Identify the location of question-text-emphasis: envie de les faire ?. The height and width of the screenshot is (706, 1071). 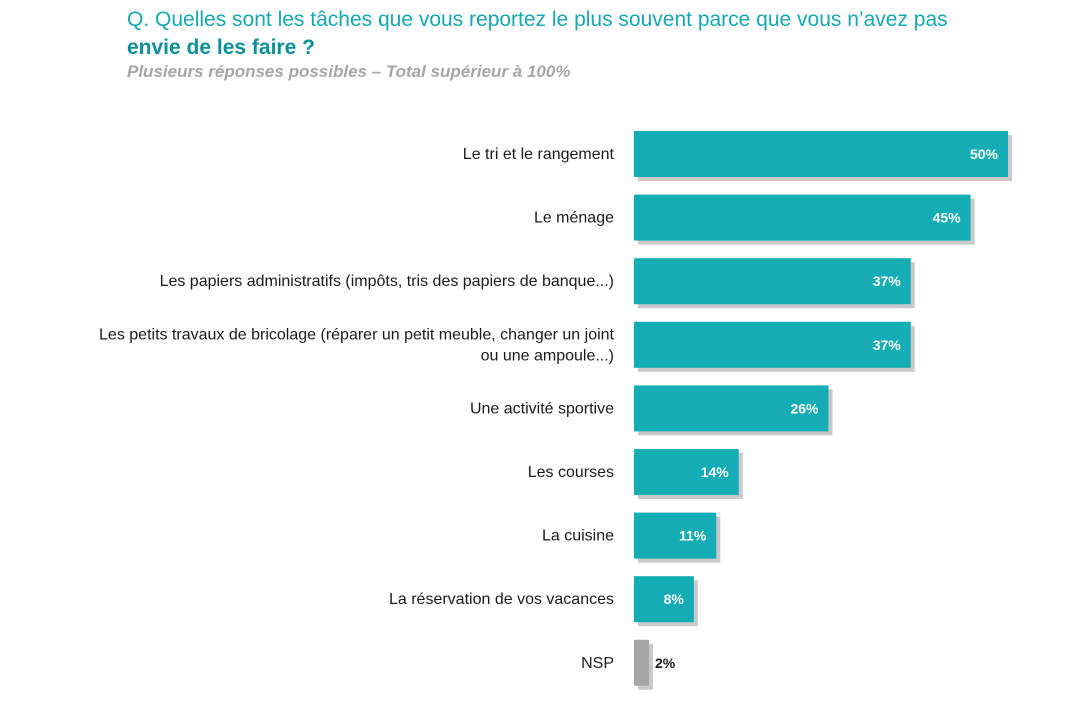
(221, 47).